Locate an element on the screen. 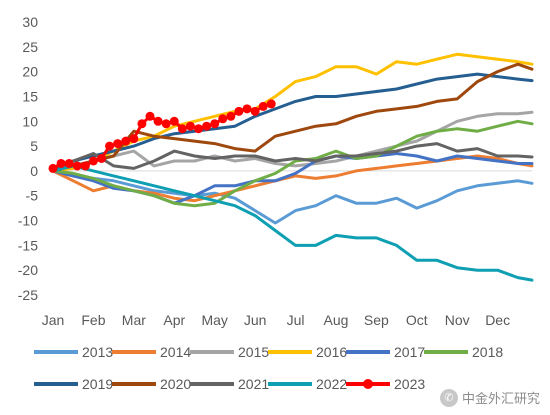  y-axis: 30 25 20 15 10 5 0 -5 -10 -15 -20 -25 is located at coordinates (28, 158).